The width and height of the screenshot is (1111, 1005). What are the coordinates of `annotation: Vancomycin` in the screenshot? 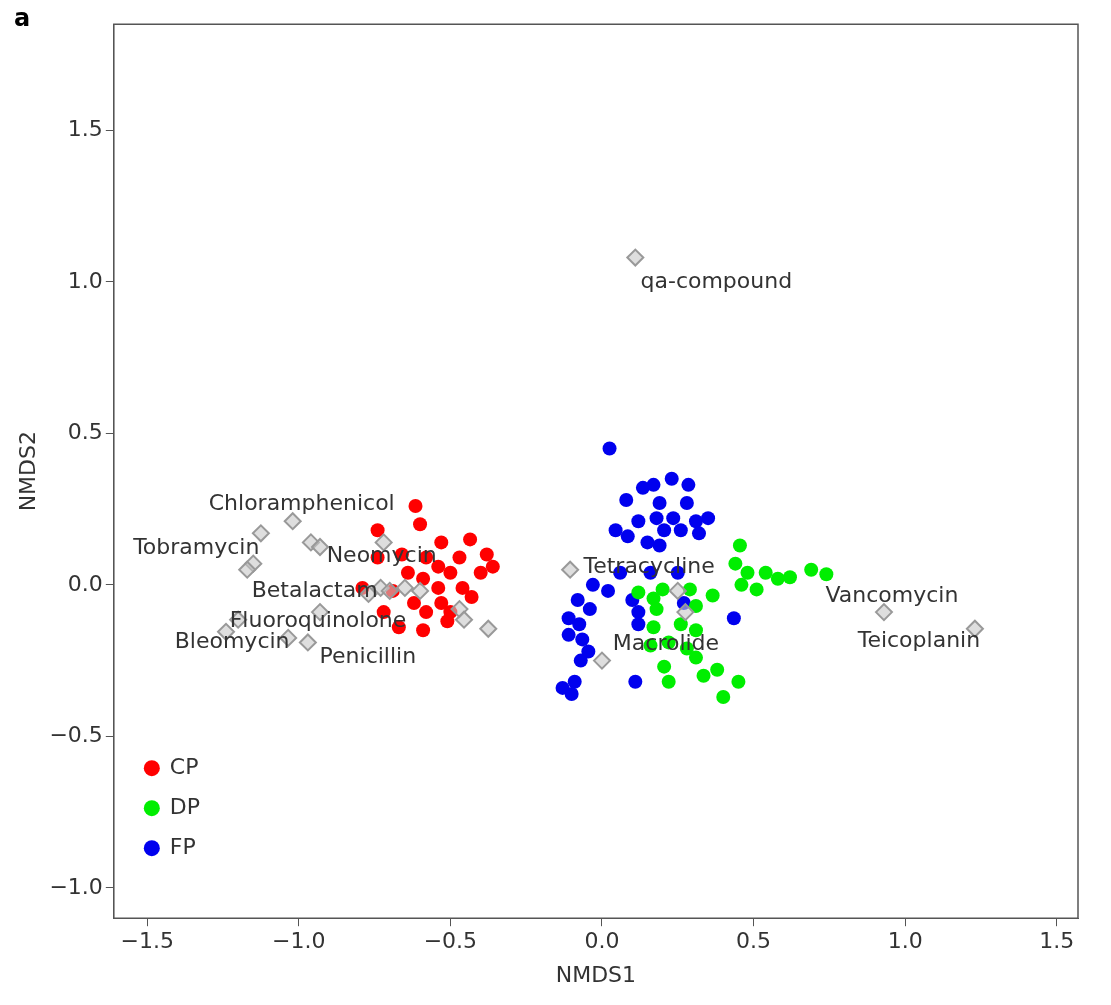 It's located at (892, 594).